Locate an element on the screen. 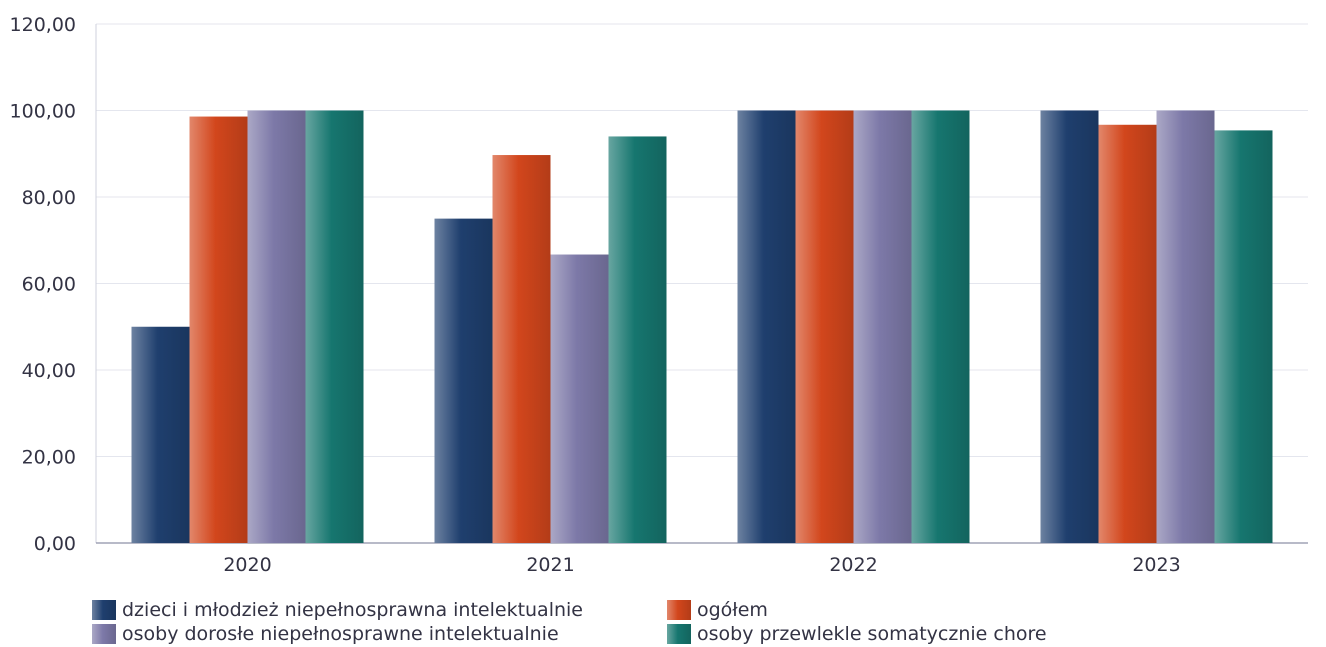  legend-item-3: osoby przewlekle somatycznie chore is located at coordinates (857, 634).